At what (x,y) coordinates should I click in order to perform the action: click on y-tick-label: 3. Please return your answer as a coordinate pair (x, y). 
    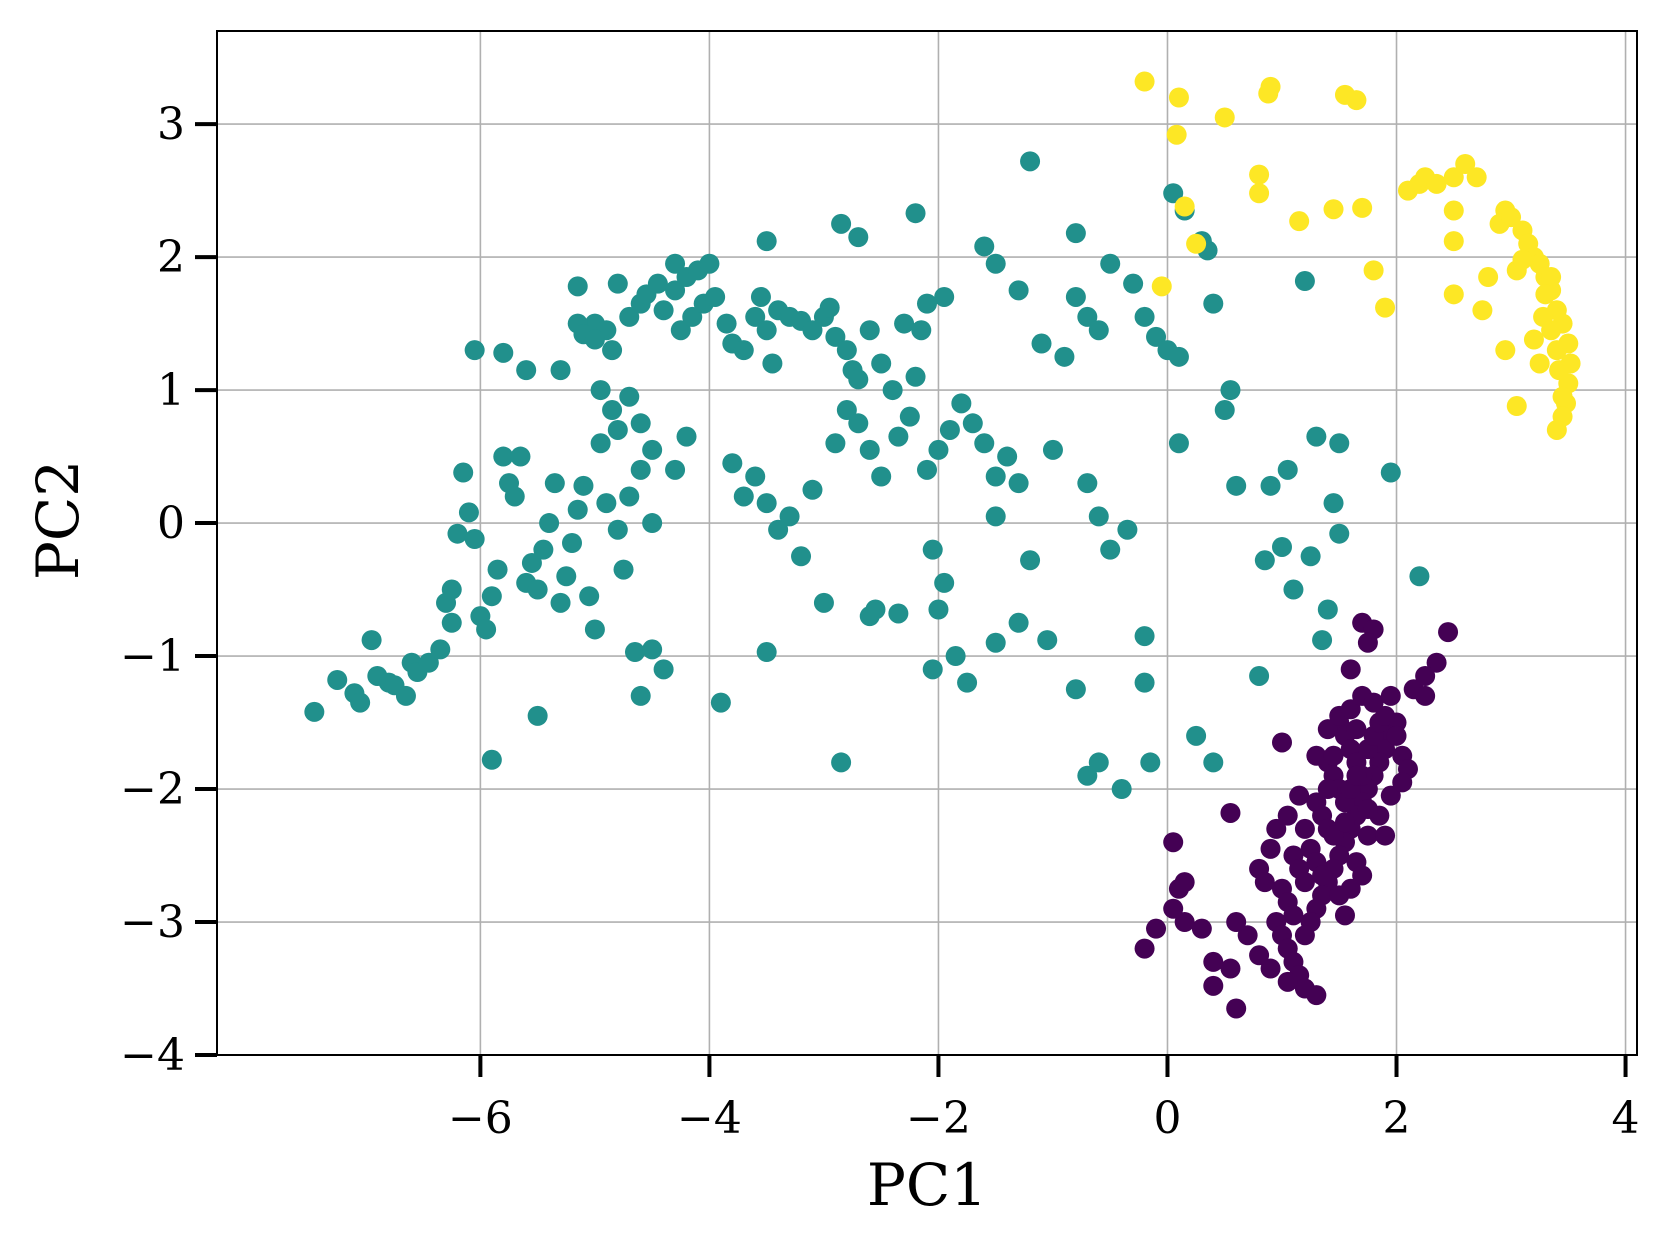
    Looking at the image, I should click on (171, 124).